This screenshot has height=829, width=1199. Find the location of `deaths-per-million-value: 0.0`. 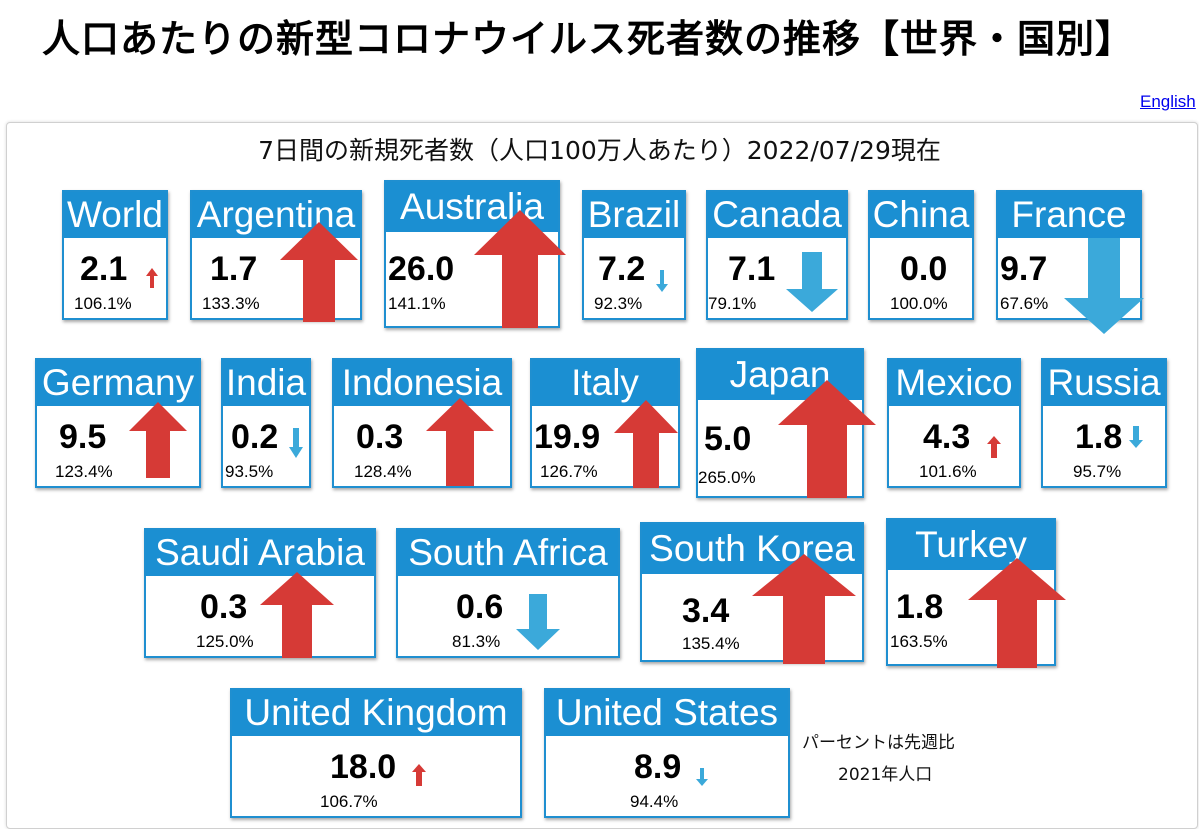

deaths-per-million-value: 0.0 is located at coordinates (924, 269).